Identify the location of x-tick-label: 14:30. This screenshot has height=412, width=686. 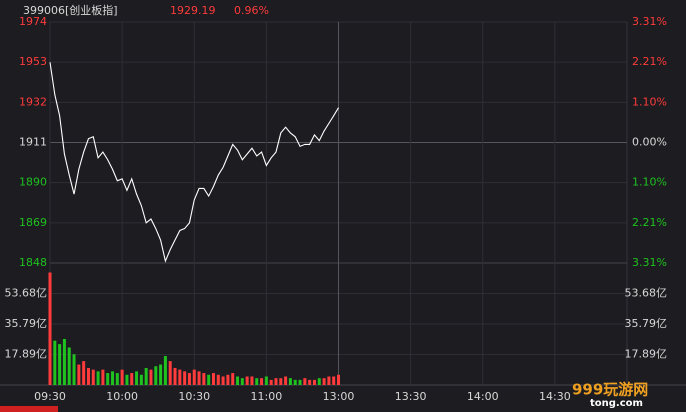
(555, 396).